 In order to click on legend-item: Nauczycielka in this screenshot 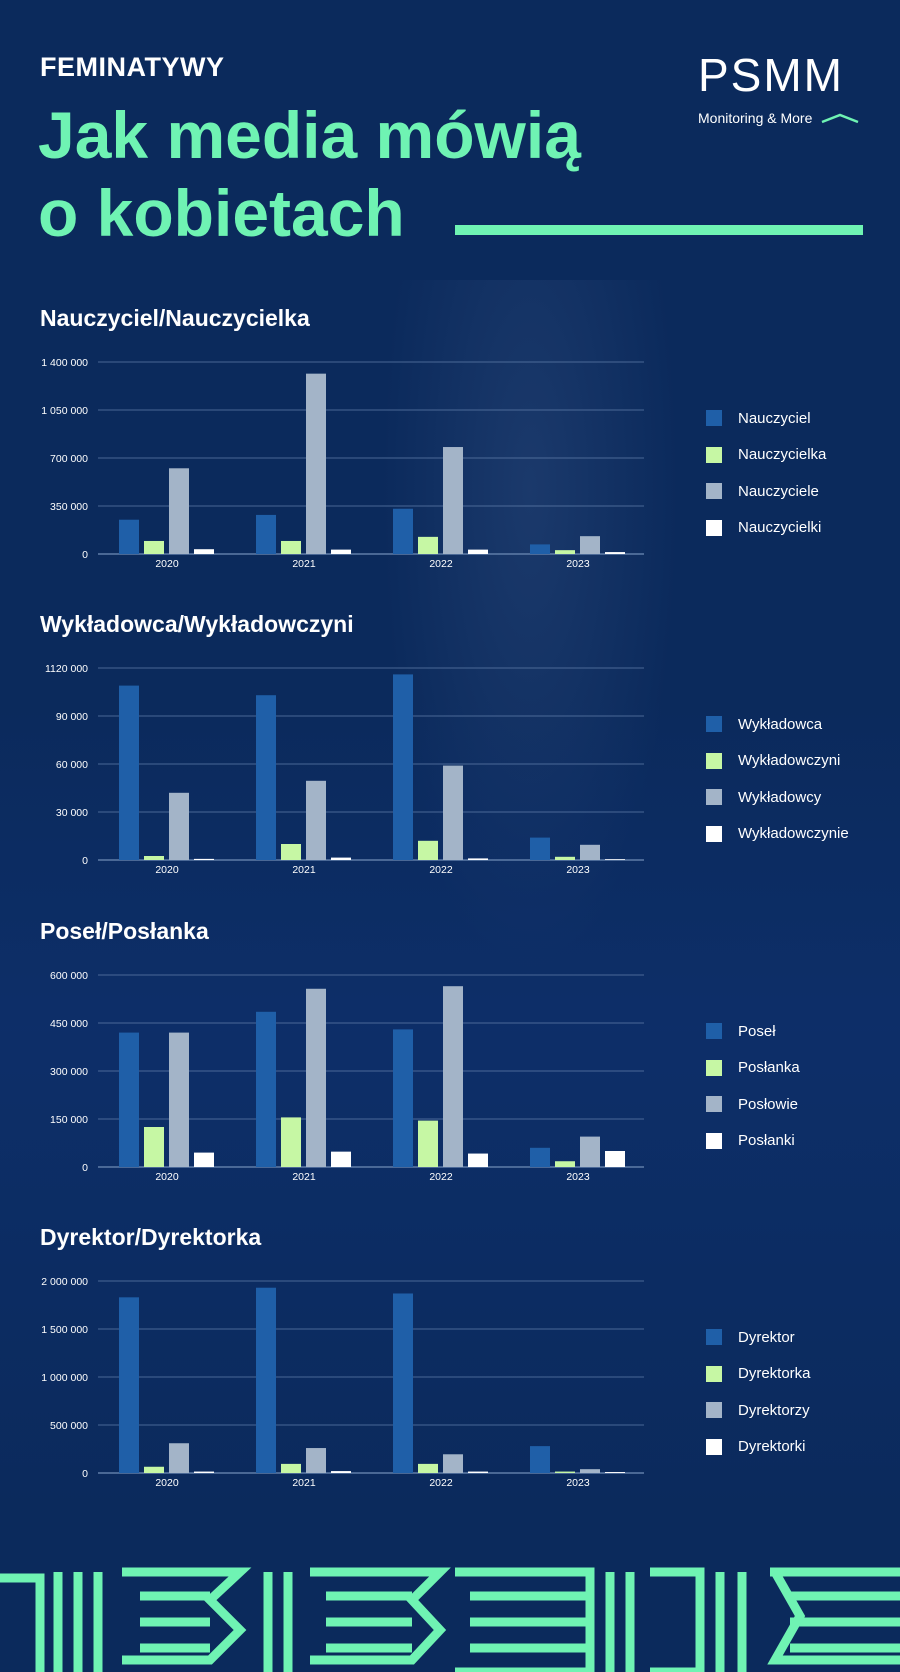, I will do `click(766, 455)`.